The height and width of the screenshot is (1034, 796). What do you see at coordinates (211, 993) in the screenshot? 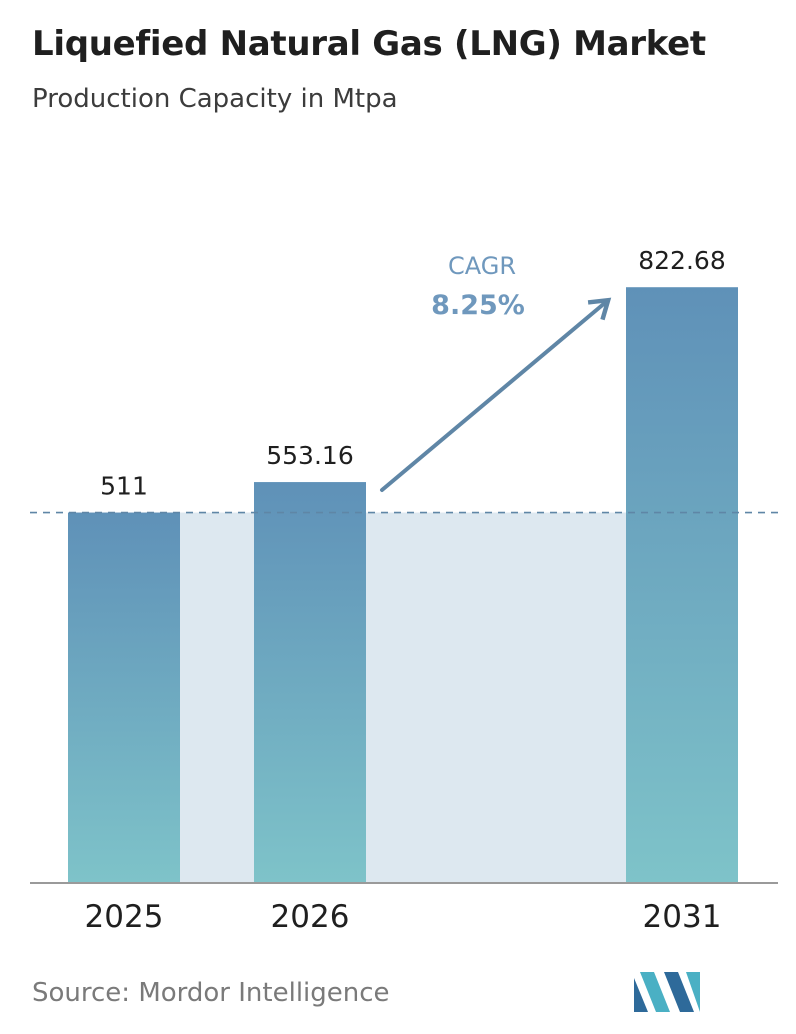
I see `source-note: Source: Mordor Intelligence` at bounding box center [211, 993].